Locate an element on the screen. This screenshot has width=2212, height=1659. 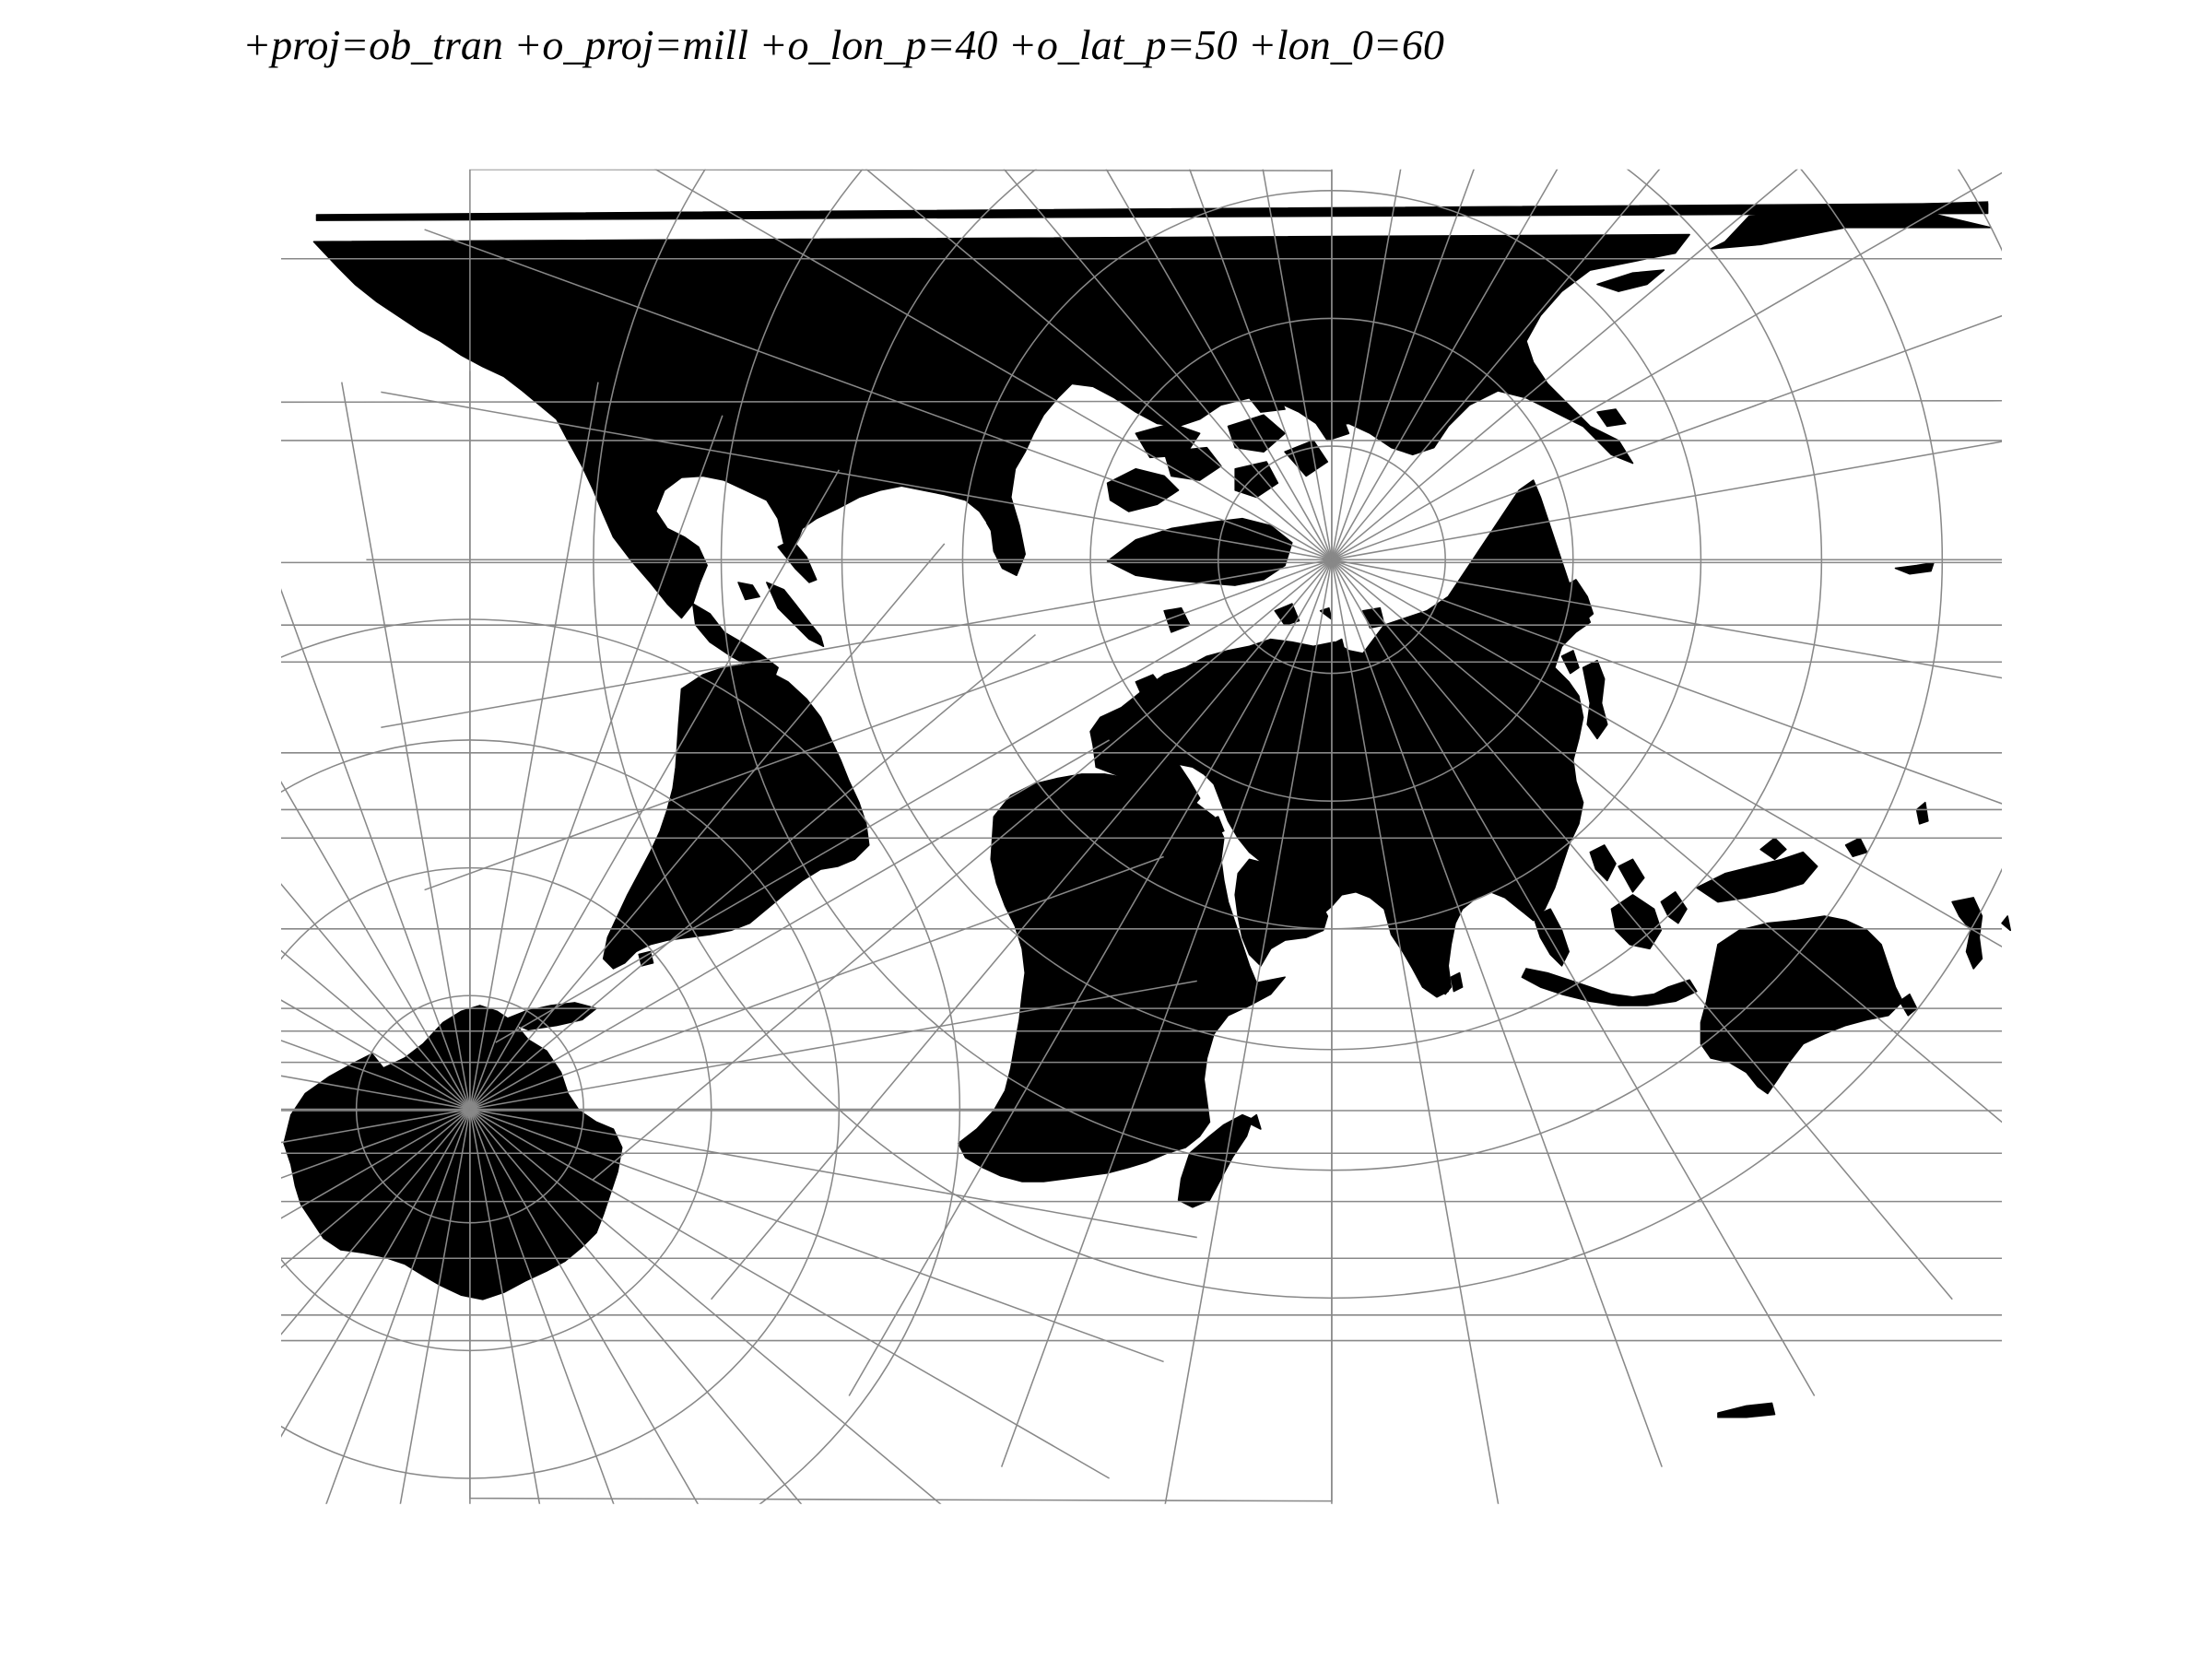
land-east-island is located at coordinates (1967, 933).